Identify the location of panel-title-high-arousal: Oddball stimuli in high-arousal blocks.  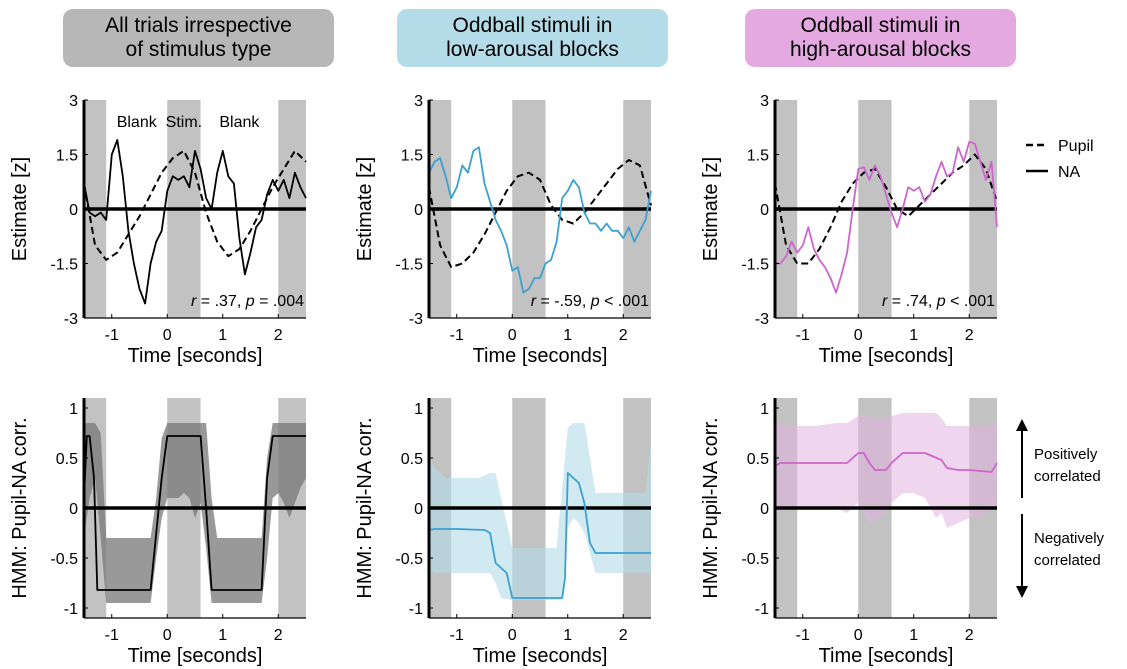
(880, 38).